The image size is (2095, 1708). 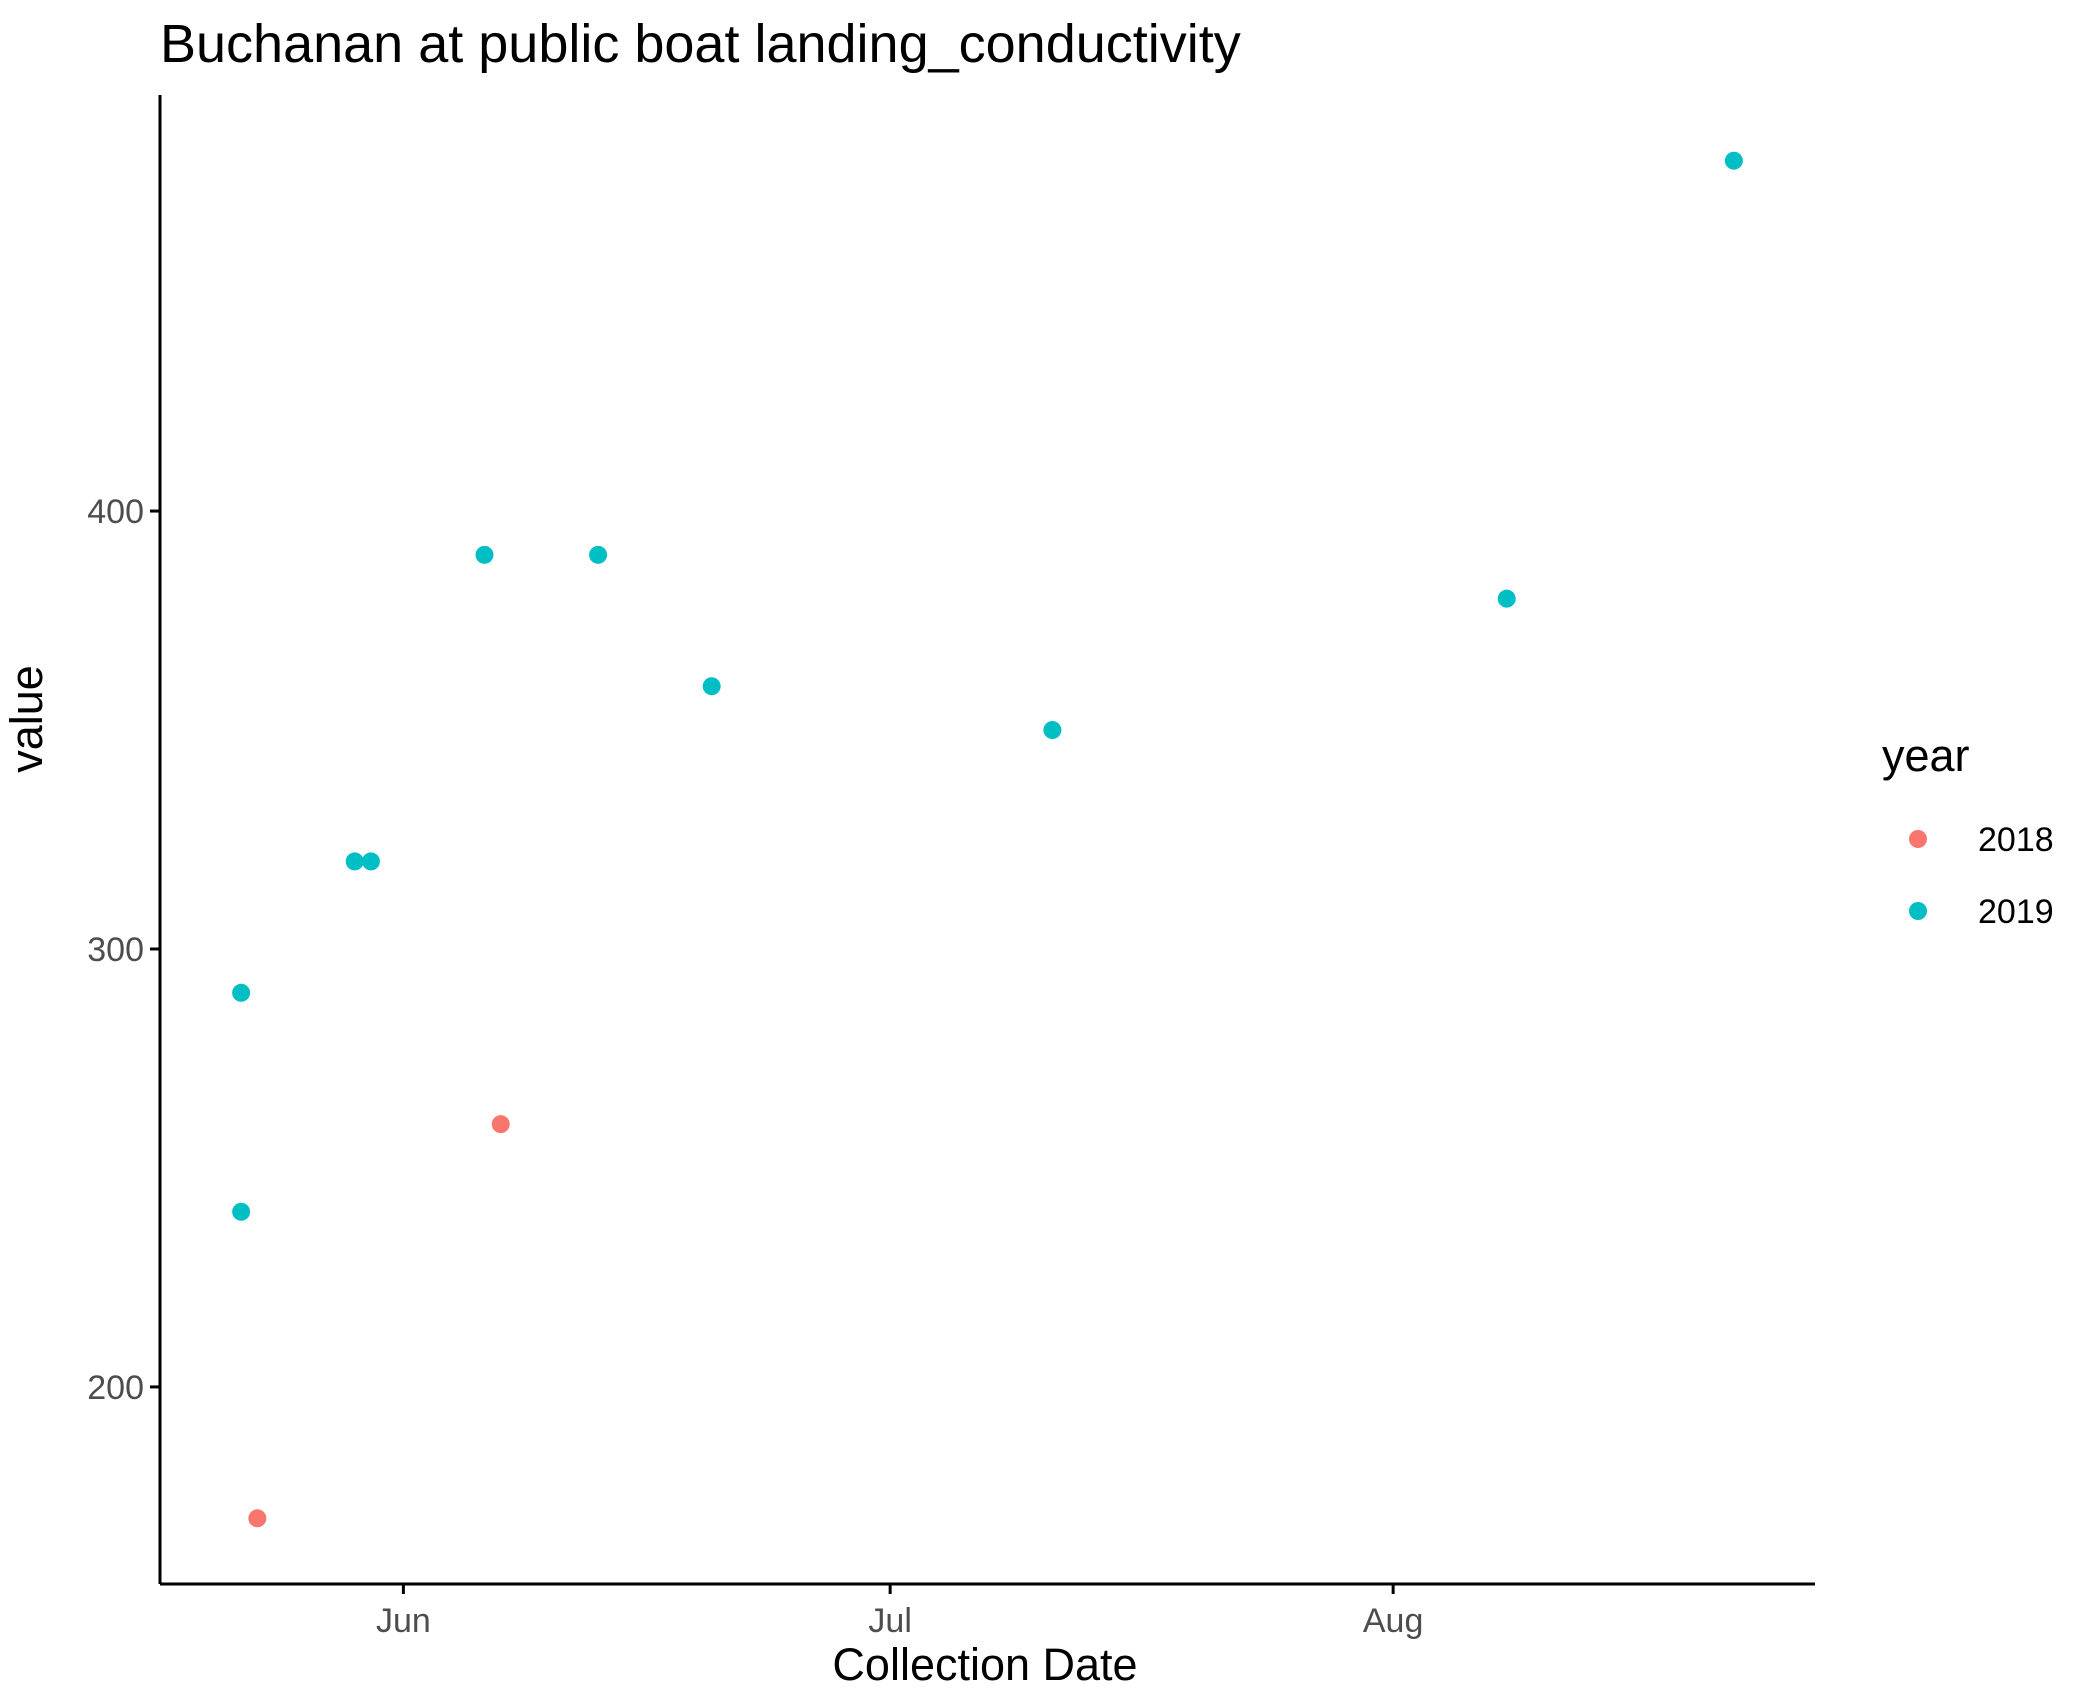 What do you see at coordinates (1393, 1621) in the screenshot?
I see `x-tick-label: Aug` at bounding box center [1393, 1621].